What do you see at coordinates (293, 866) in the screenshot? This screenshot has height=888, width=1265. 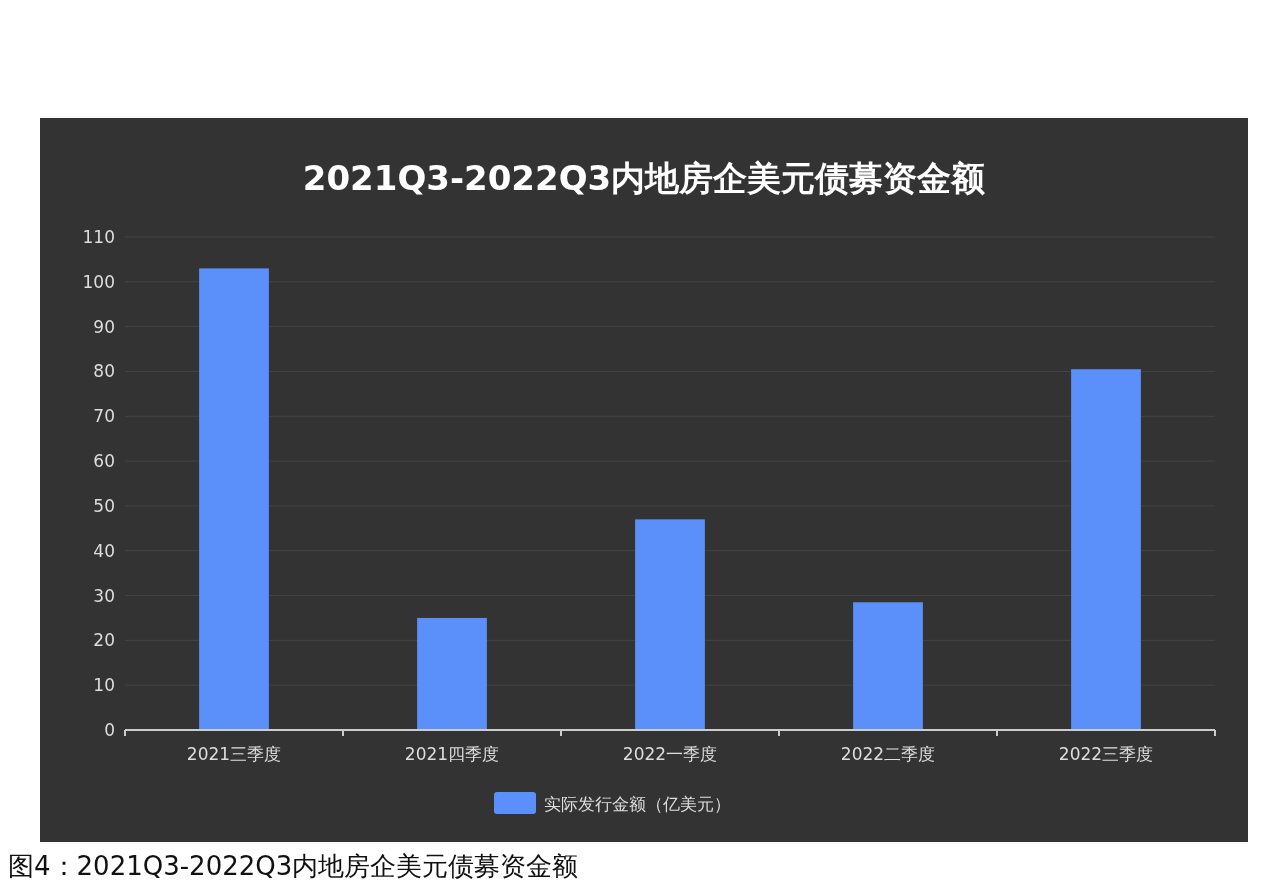 I see `caption: 图4：2021Q3-2022Q3内地房企美元债募资金额` at bounding box center [293, 866].